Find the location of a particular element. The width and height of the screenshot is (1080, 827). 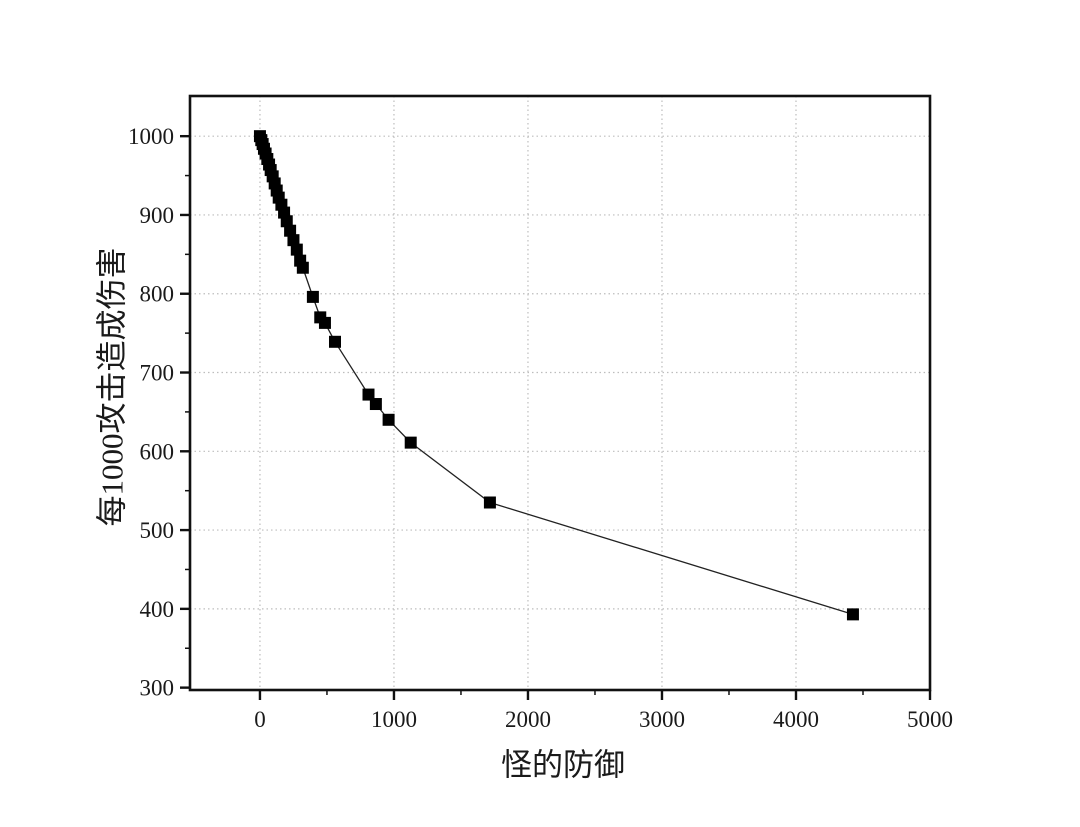

y-tick-label: 800 is located at coordinates (157, 294).